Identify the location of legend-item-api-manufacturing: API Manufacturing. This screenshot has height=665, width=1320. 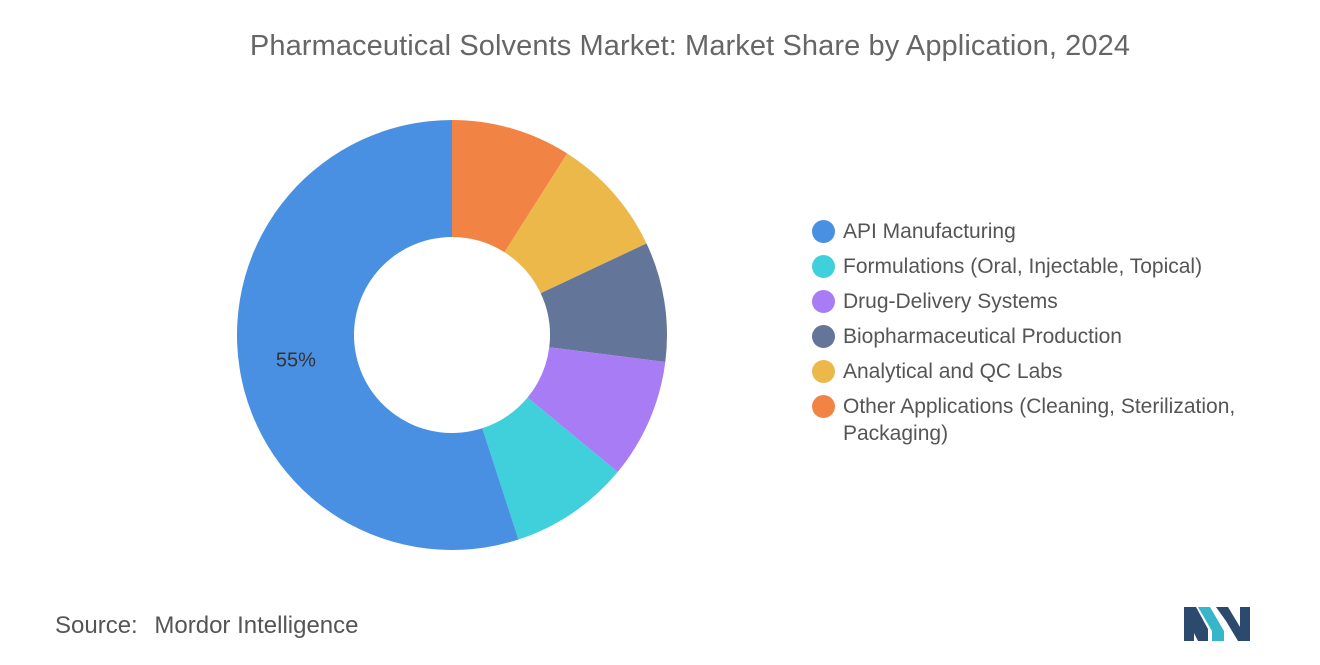
(1052, 231).